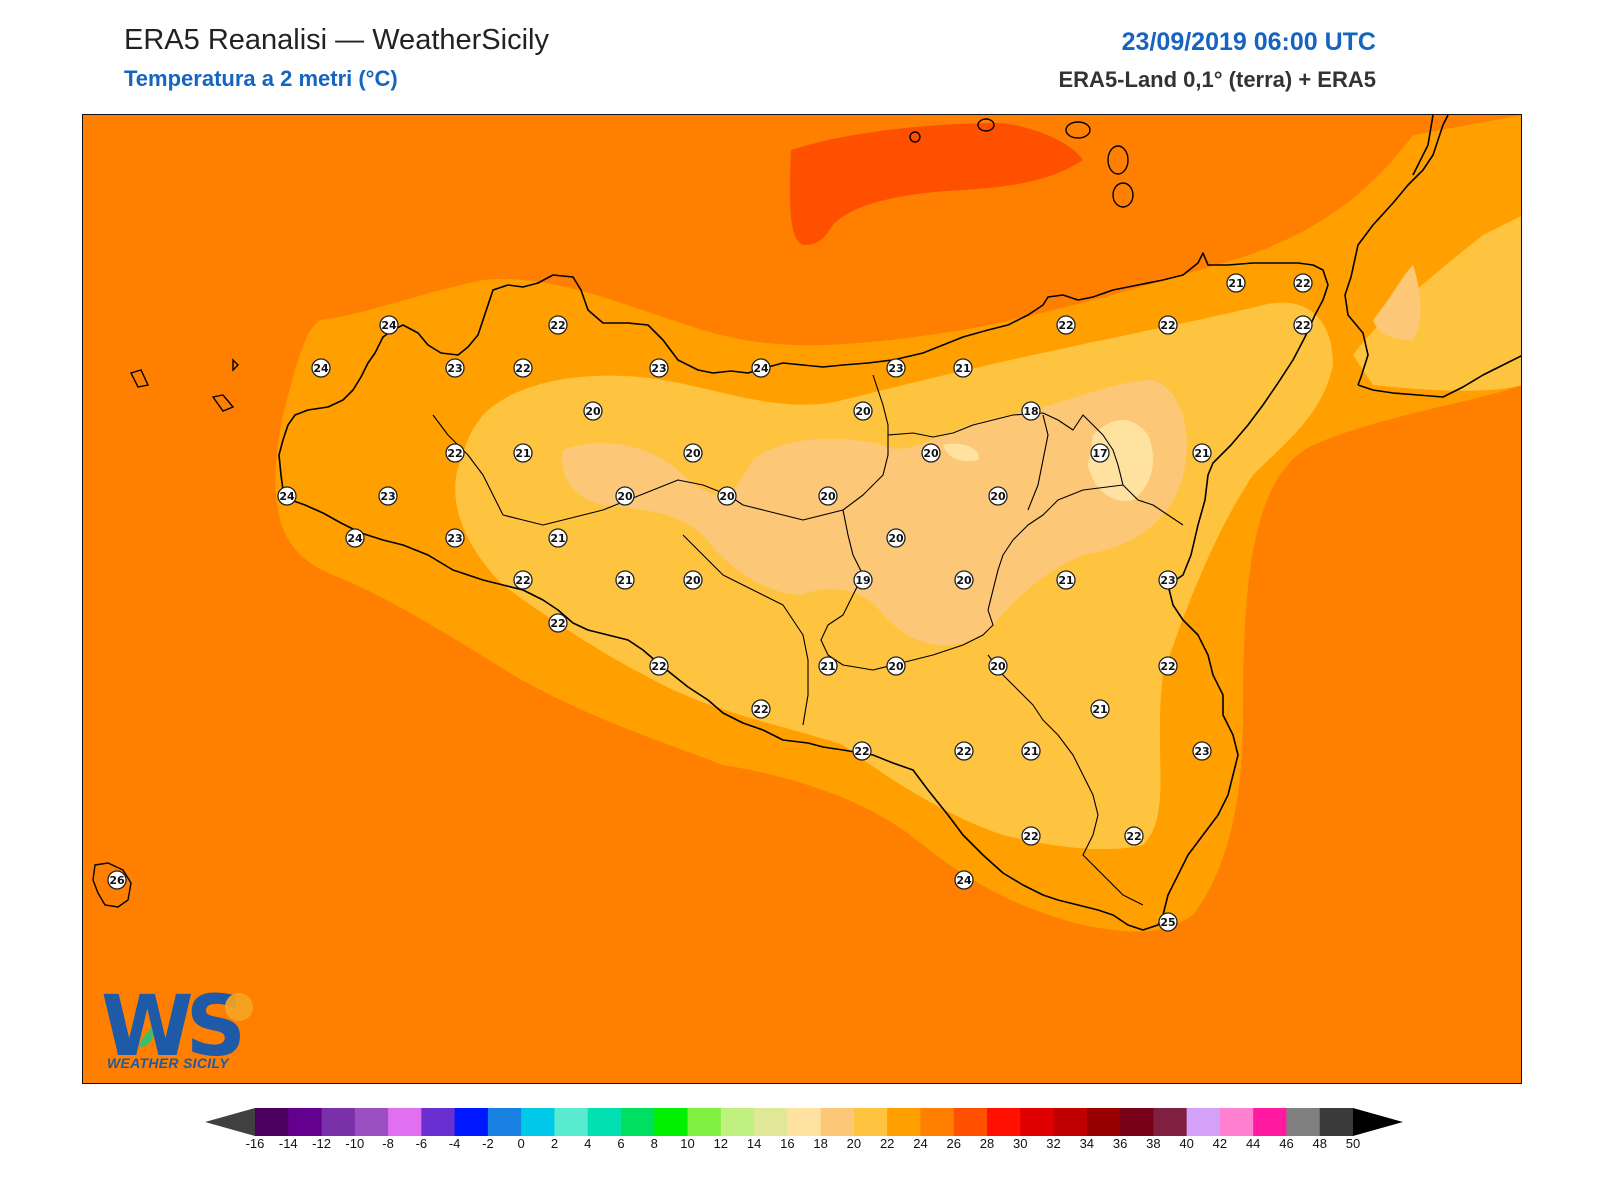 Image resolution: width=1600 pixels, height=1200 pixels. What do you see at coordinates (1099, 453) in the screenshot?
I see `station-value: 17` at bounding box center [1099, 453].